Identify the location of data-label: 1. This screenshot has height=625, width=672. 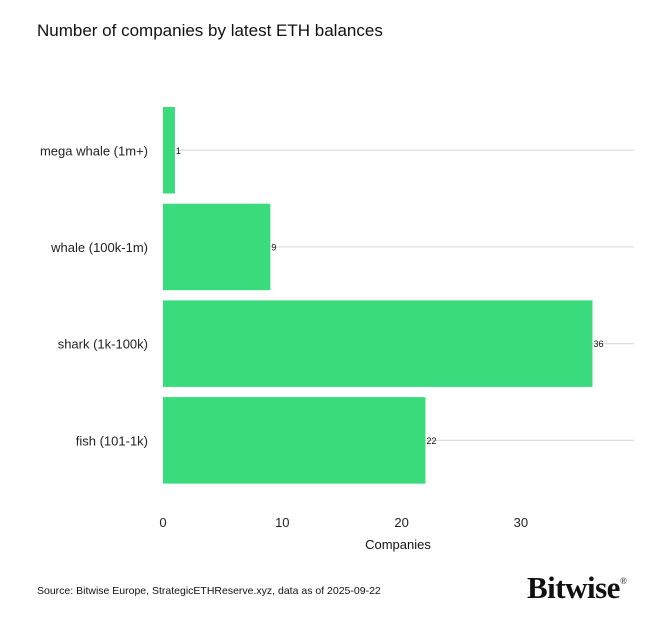
(178, 151).